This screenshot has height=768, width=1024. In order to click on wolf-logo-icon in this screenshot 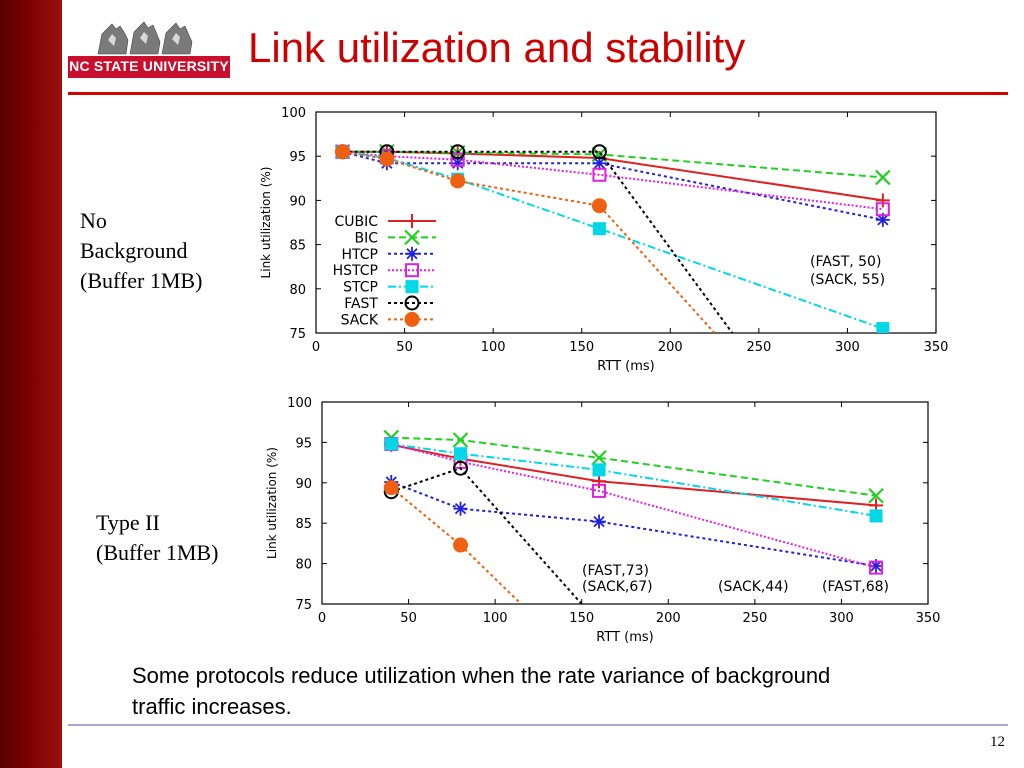, I will do `click(145, 38)`.